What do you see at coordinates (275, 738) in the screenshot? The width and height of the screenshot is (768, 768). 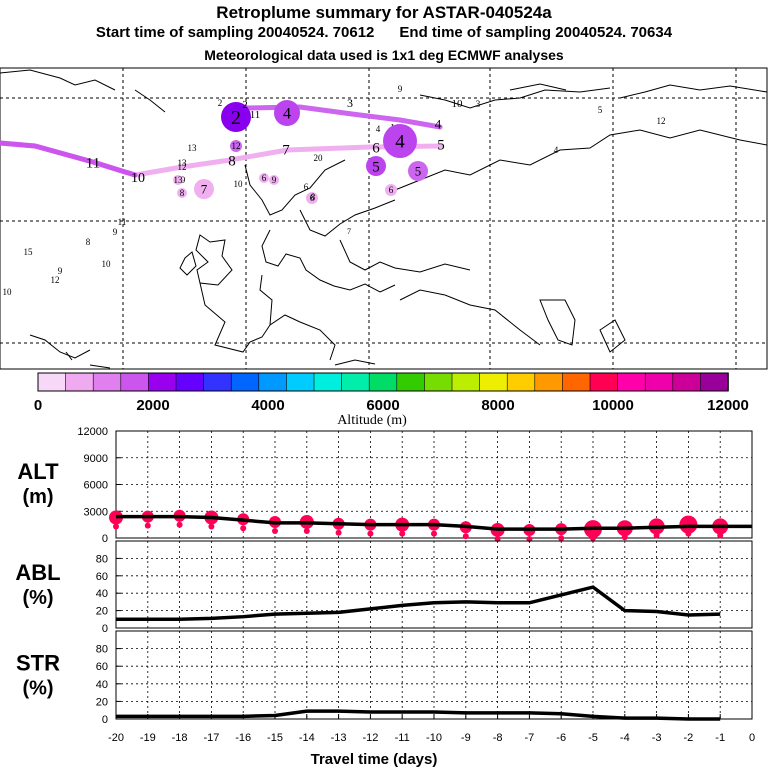 I see `x-tick-label: -15` at bounding box center [275, 738].